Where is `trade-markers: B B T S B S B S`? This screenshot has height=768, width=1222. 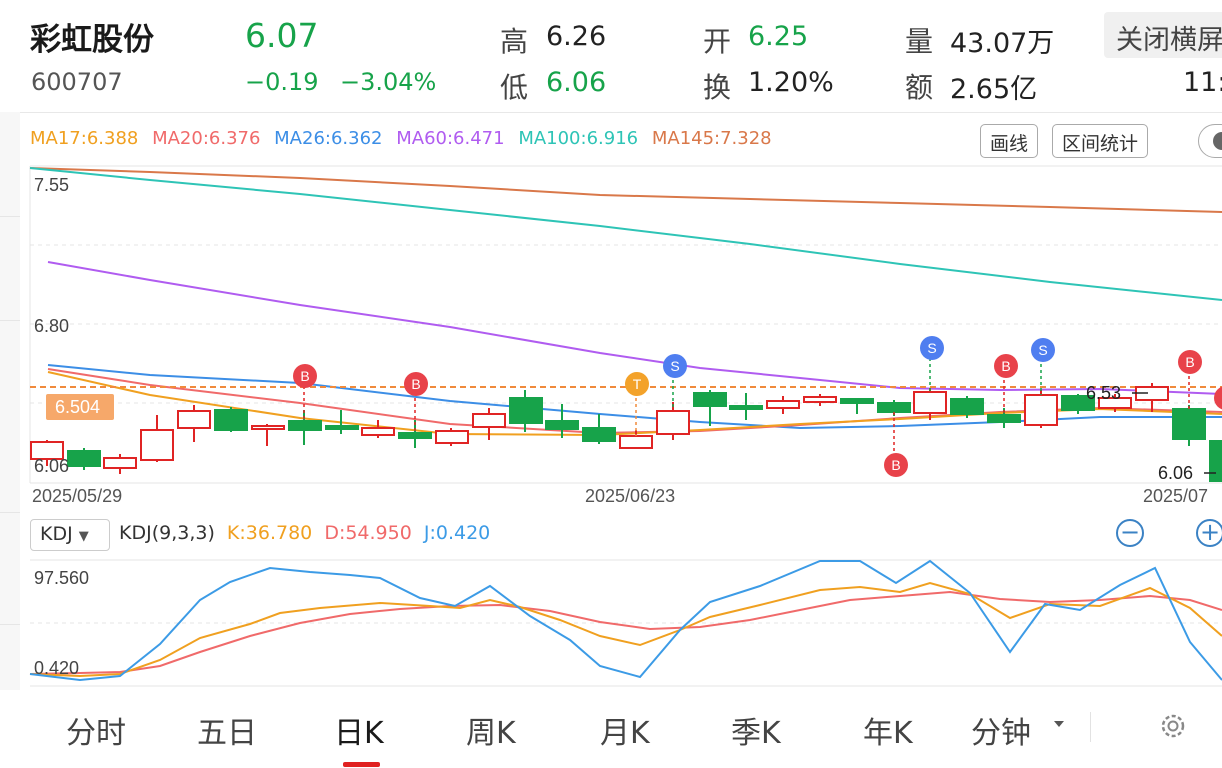 trade-markers: B B T S B S B S is located at coordinates (757, 406).